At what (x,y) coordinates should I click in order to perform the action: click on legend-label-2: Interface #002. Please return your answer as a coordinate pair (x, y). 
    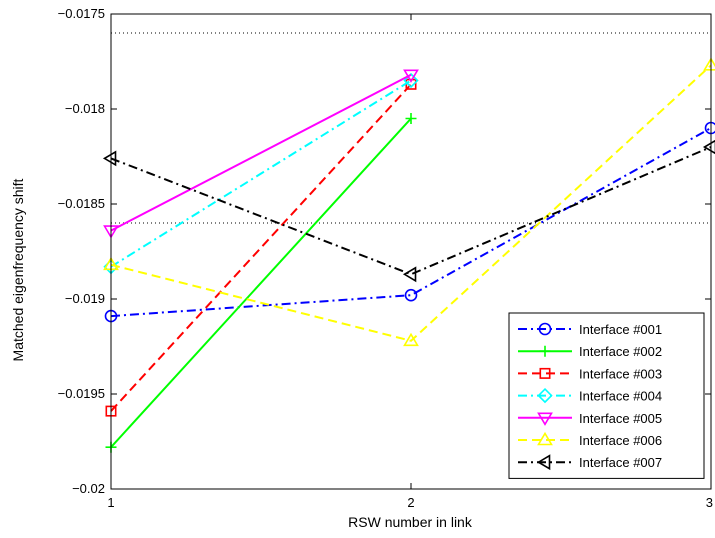
    Looking at the image, I should click on (620, 351).